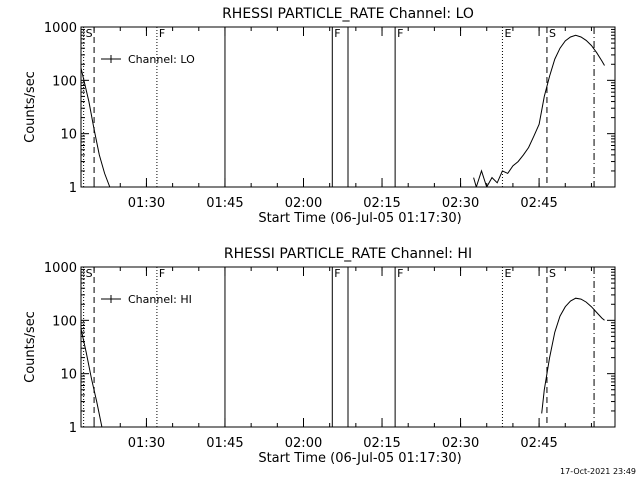 The width and height of the screenshot is (640, 480). What do you see at coordinates (161, 59) in the screenshot?
I see `legend-label: Channel: LO` at bounding box center [161, 59].